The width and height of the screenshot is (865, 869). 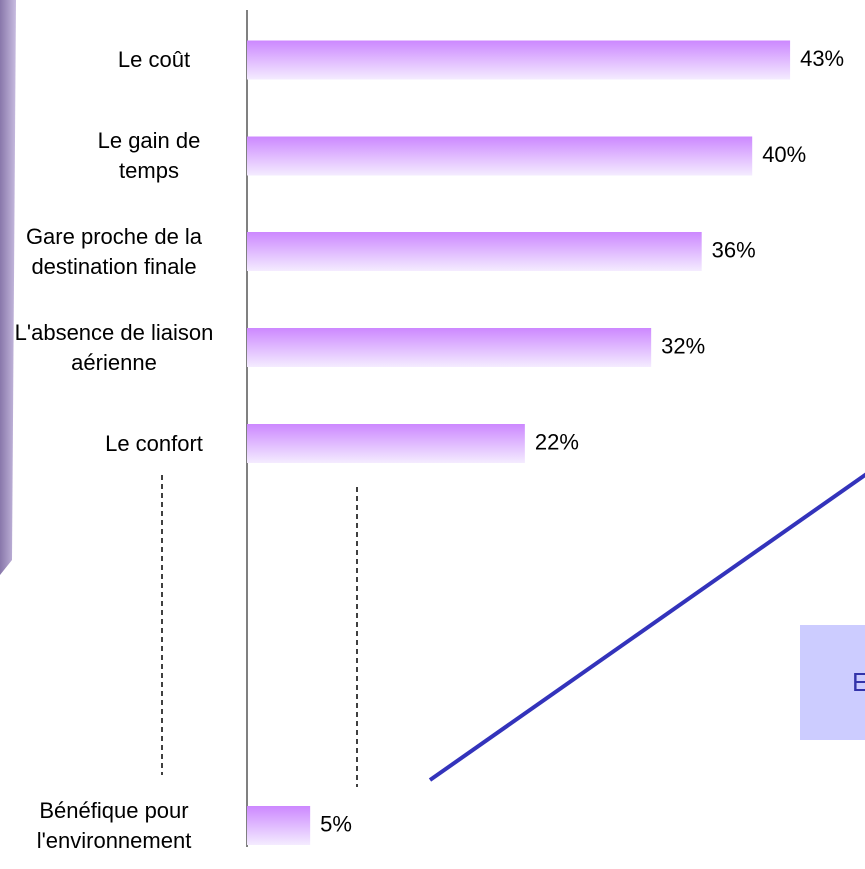 What do you see at coordinates (336, 823) in the screenshot?
I see `value-label: 5%` at bounding box center [336, 823].